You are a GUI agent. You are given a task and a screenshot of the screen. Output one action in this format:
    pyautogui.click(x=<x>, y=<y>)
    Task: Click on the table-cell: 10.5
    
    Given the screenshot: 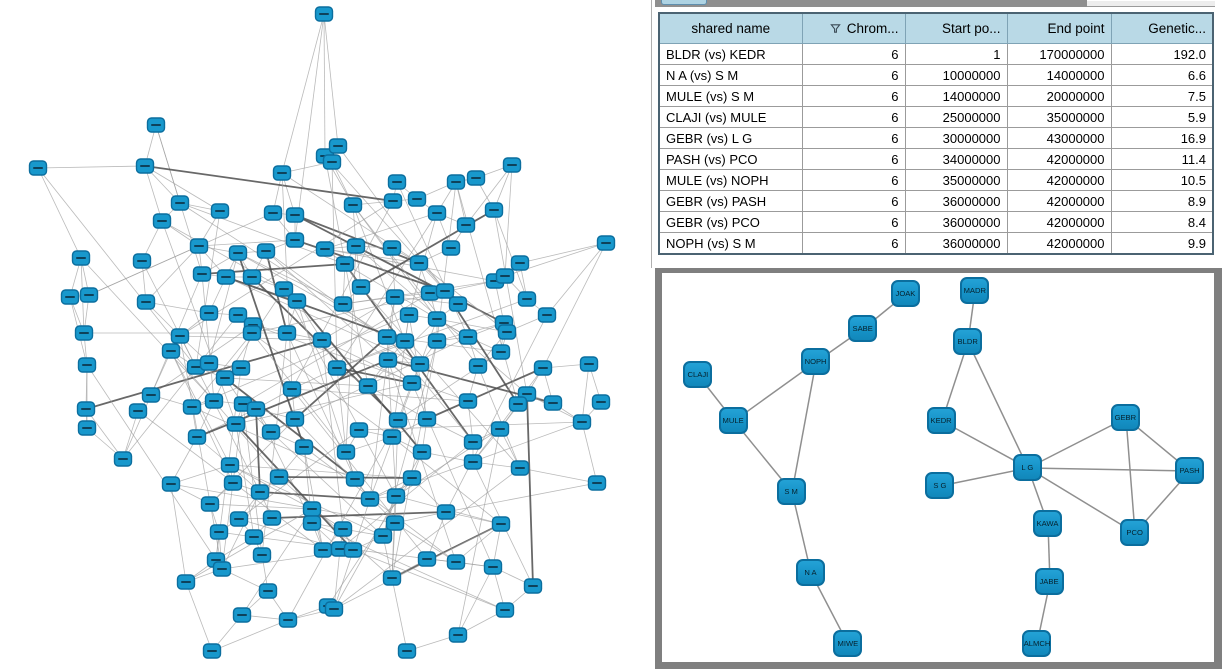 What is the action you would take?
    pyautogui.click(x=1162, y=180)
    